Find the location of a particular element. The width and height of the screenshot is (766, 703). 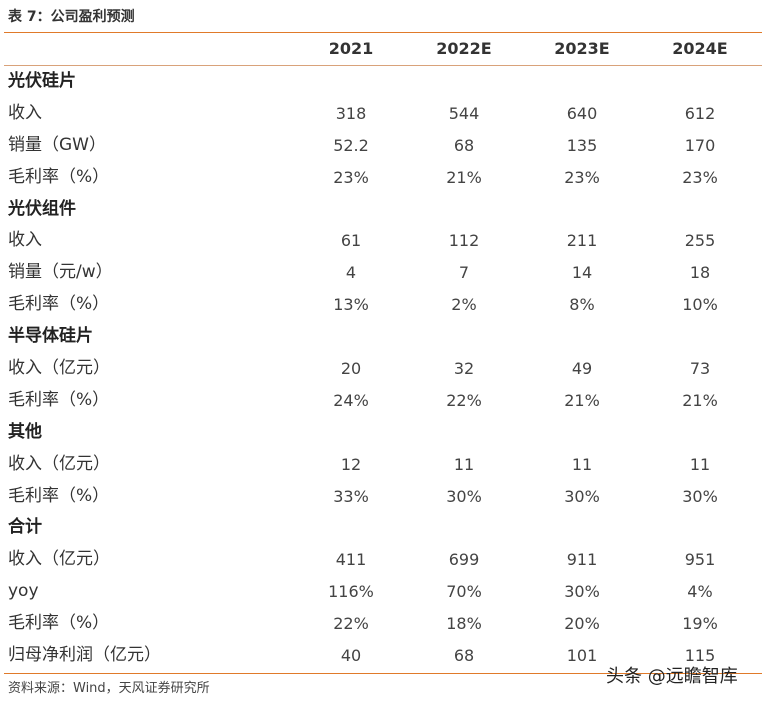

table-cell: 32 is located at coordinates (464, 369).